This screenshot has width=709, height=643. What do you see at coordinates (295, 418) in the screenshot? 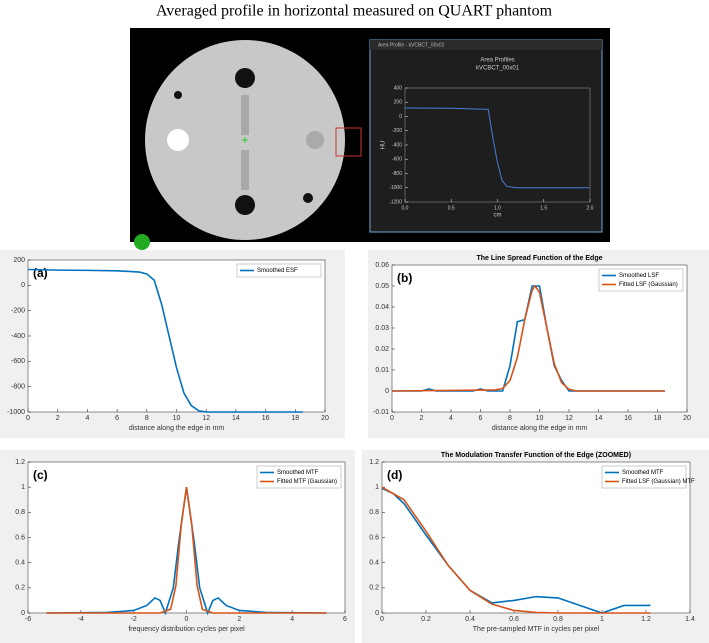
I see `x-tick-label: 18` at bounding box center [295, 418].